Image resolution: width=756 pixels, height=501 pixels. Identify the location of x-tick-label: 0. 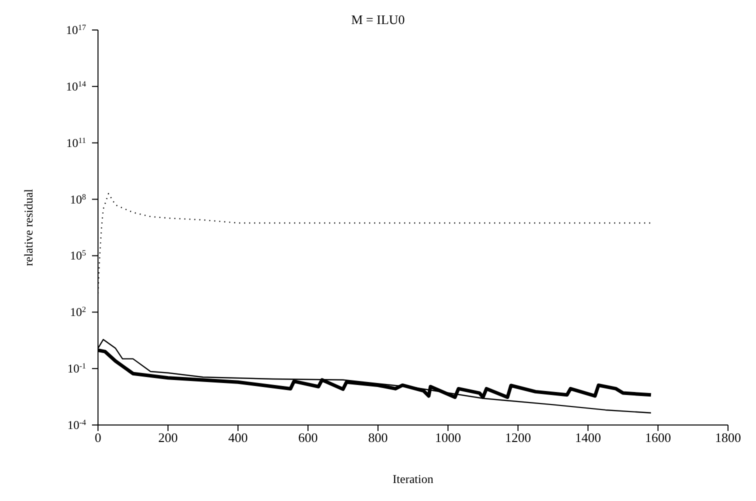
(98, 438).